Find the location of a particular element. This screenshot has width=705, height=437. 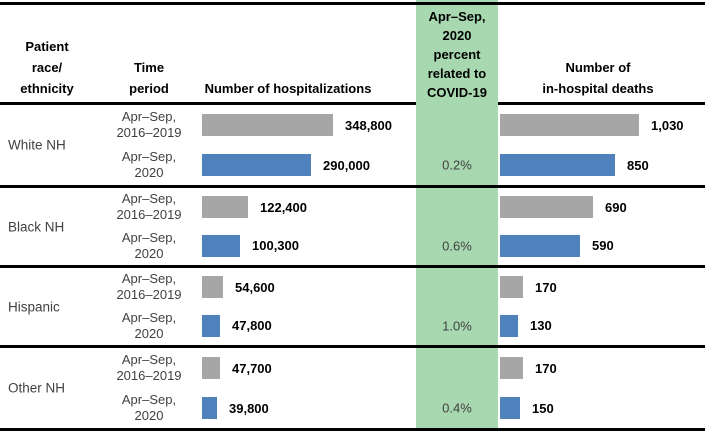

period-row-2016-2019: Apr–Sep, 2016–2019 54,600 170 is located at coordinates (352, 287).